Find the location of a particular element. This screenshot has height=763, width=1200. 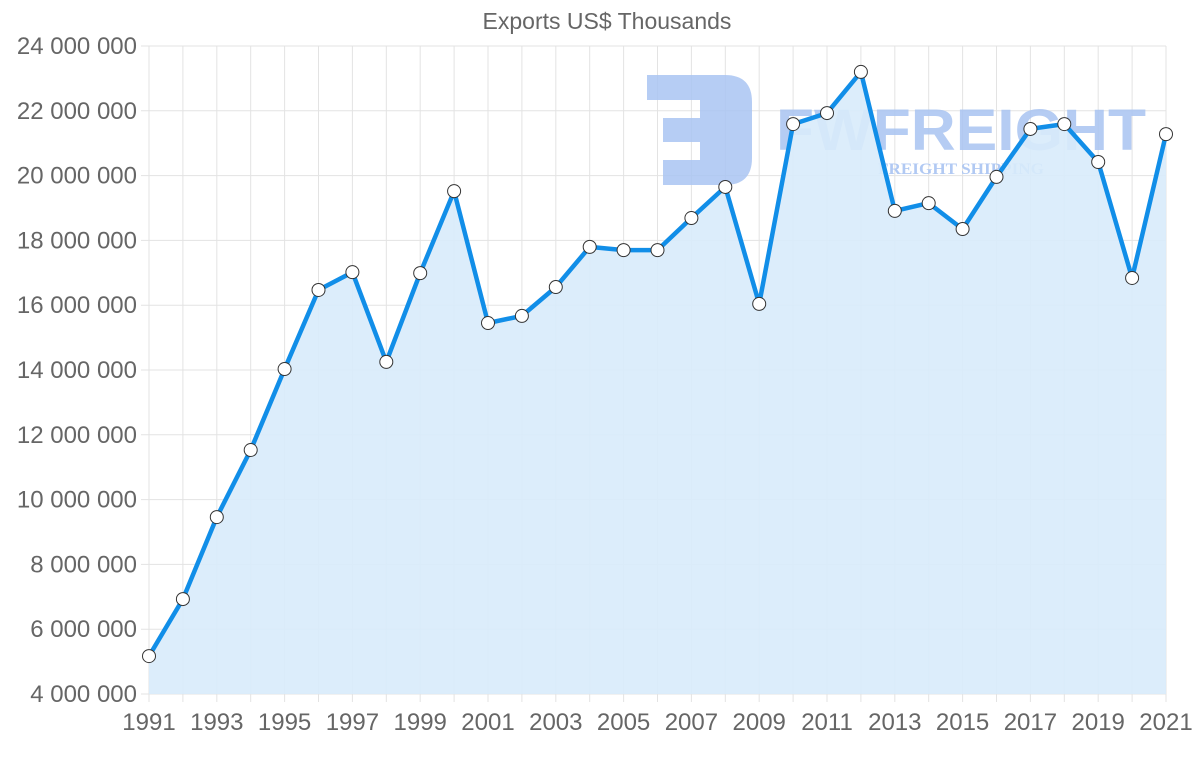

data-point-1995 is located at coordinates (284, 369).